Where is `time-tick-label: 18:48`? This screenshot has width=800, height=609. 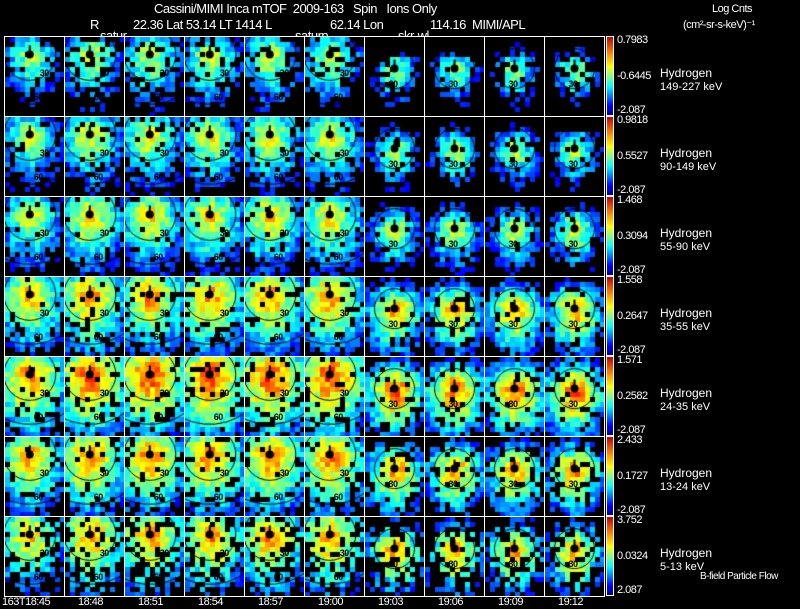
time-tick-label: 18:48 is located at coordinates (91, 602).